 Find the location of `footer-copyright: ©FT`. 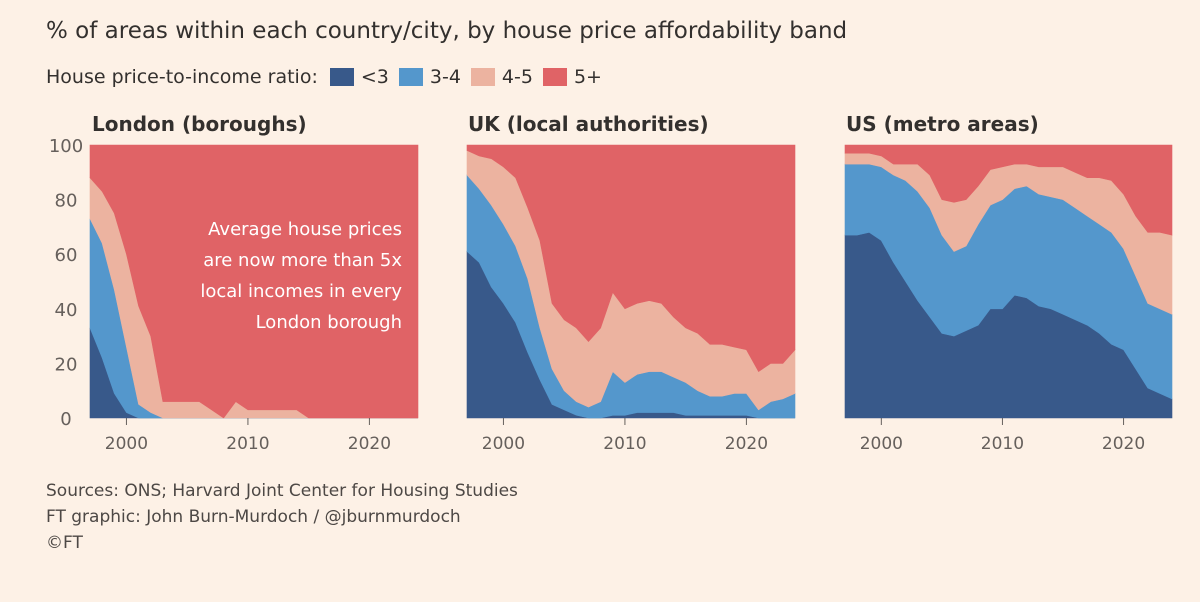

footer-copyright: ©FT is located at coordinates (64, 543).